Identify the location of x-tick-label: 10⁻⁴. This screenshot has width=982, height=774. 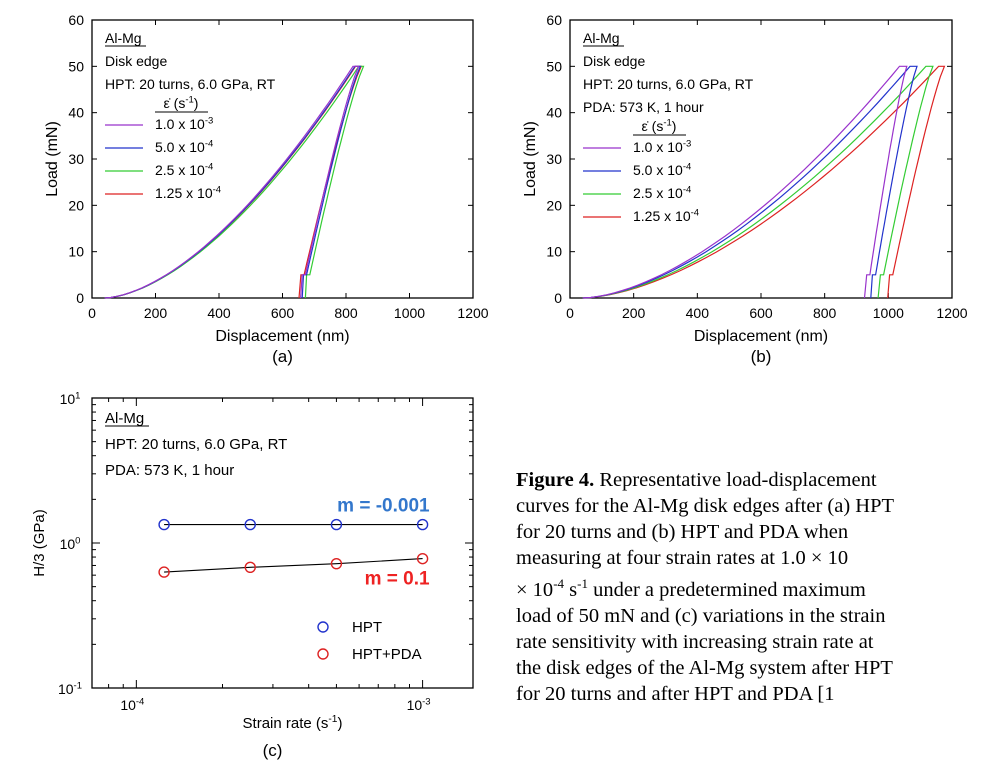
(132, 704).